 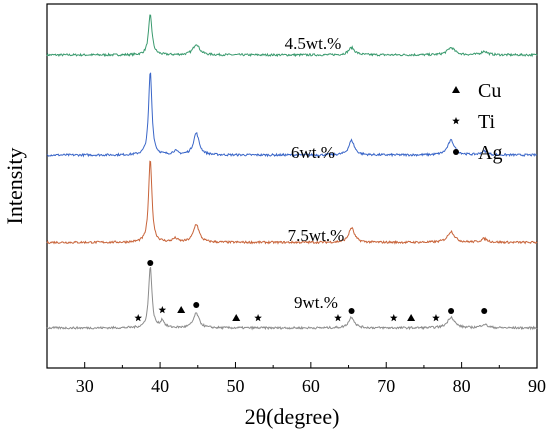 What do you see at coordinates (436, 318) in the screenshot?
I see `peak-marker-11-star` at bounding box center [436, 318].